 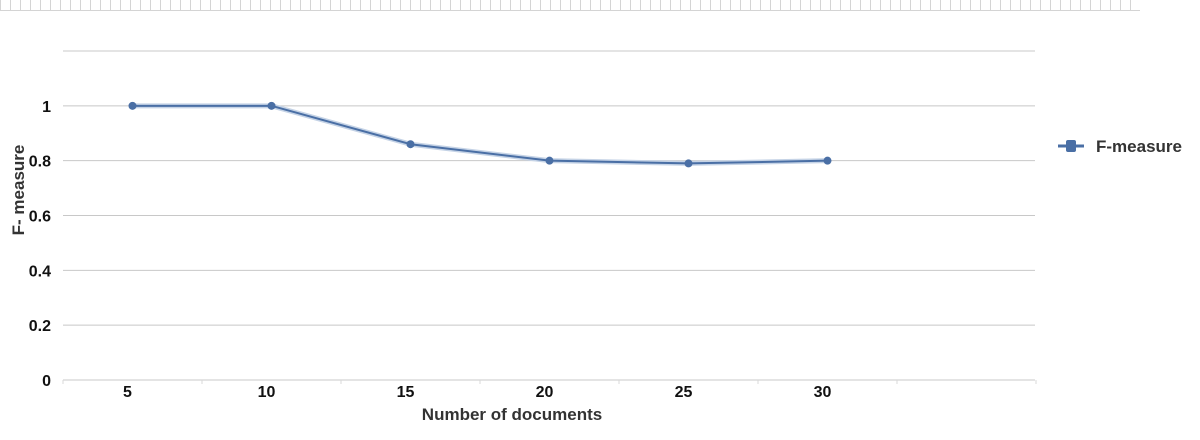 What do you see at coordinates (1071, 146) in the screenshot?
I see `legend-marker-icon` at bounding box center [1071, 146].